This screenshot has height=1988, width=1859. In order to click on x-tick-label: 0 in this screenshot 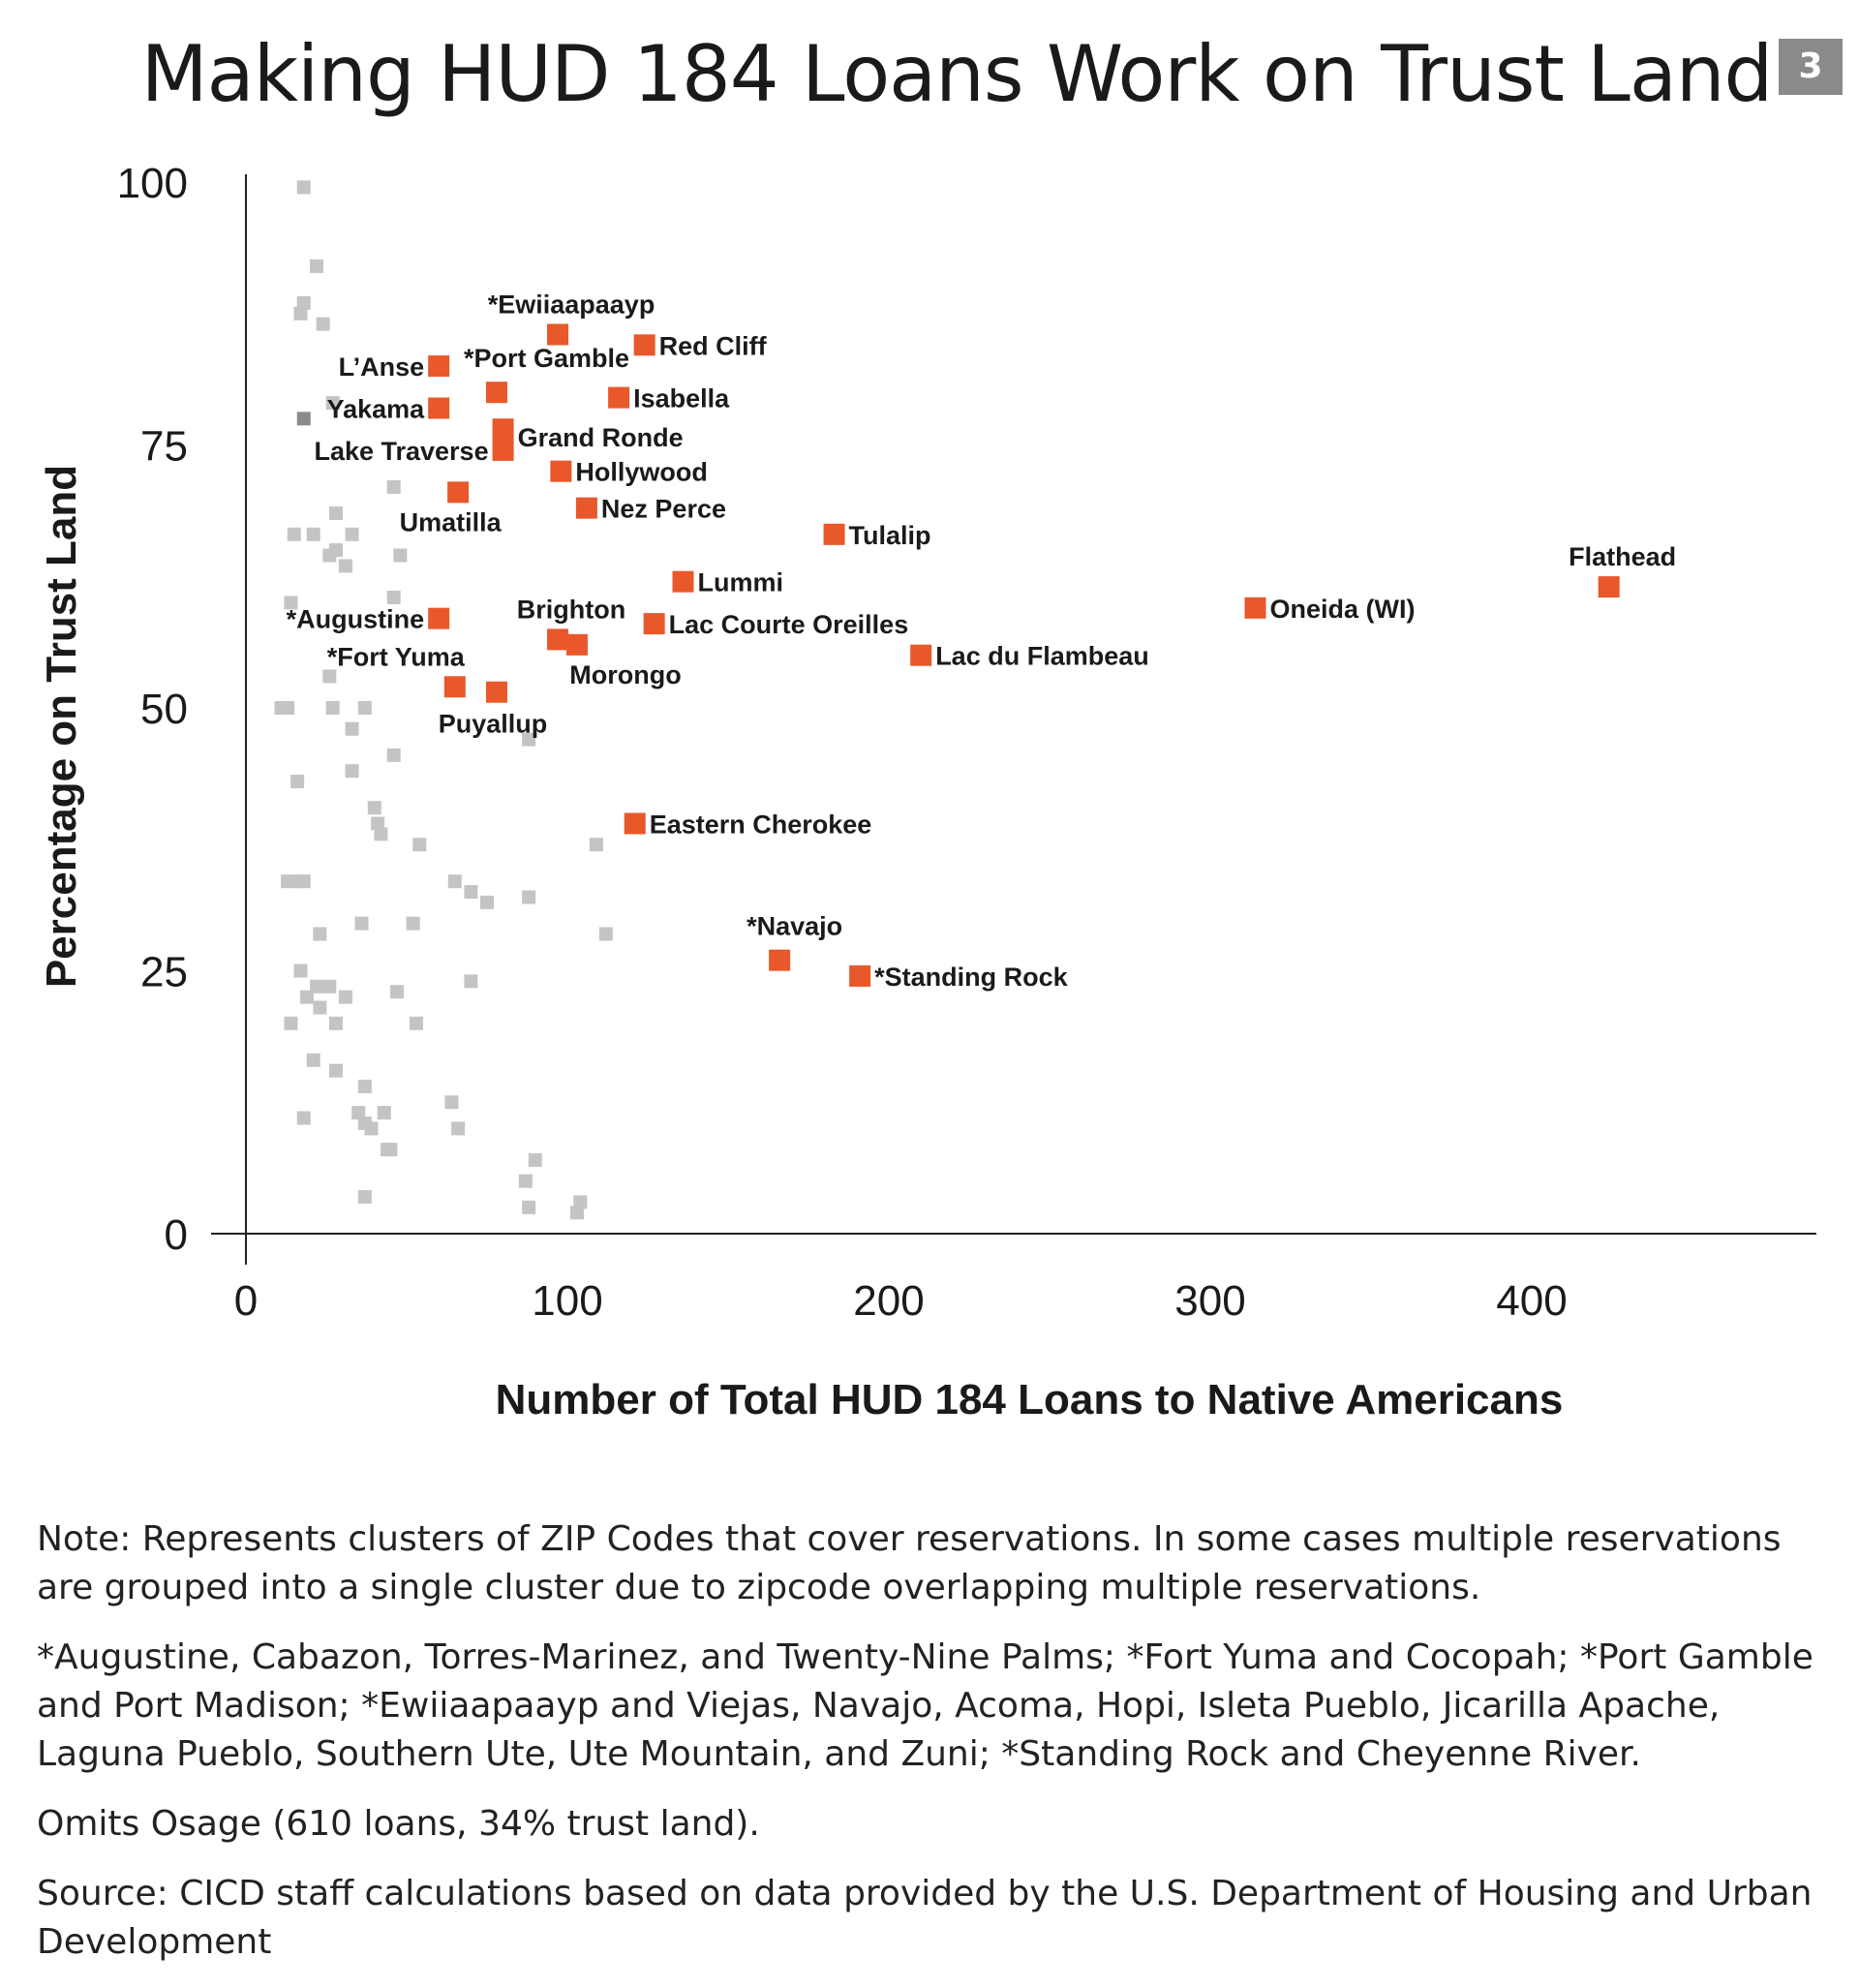, I will do `click(246, 1301)`.